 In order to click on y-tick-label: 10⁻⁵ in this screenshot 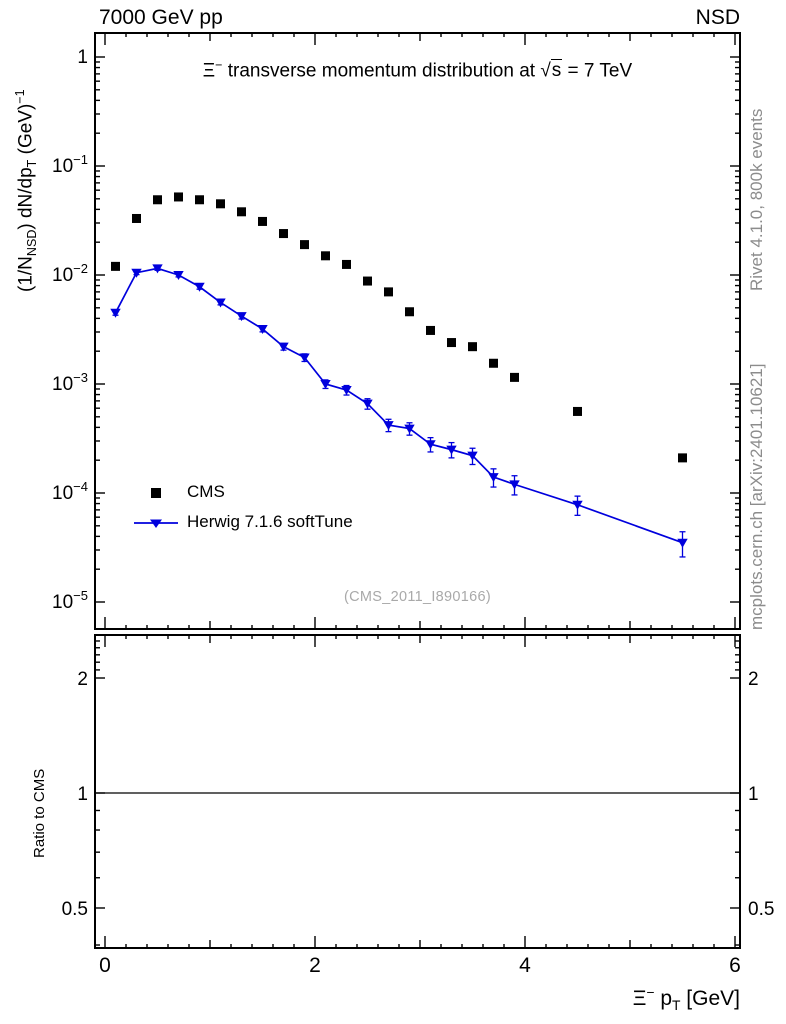, I will do `click(70, 600)`.